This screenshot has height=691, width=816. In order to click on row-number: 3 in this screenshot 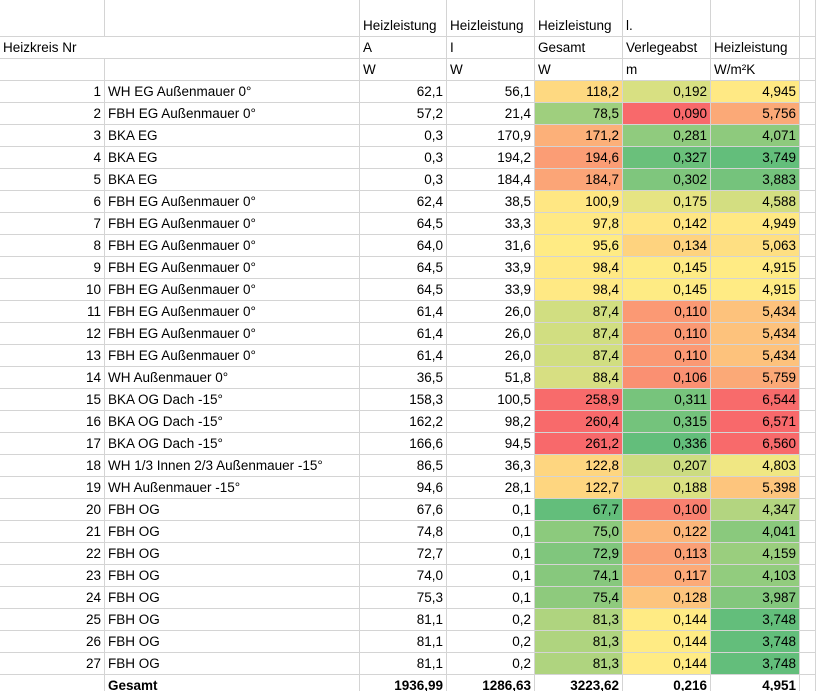, I will do `click(52, 136)`.